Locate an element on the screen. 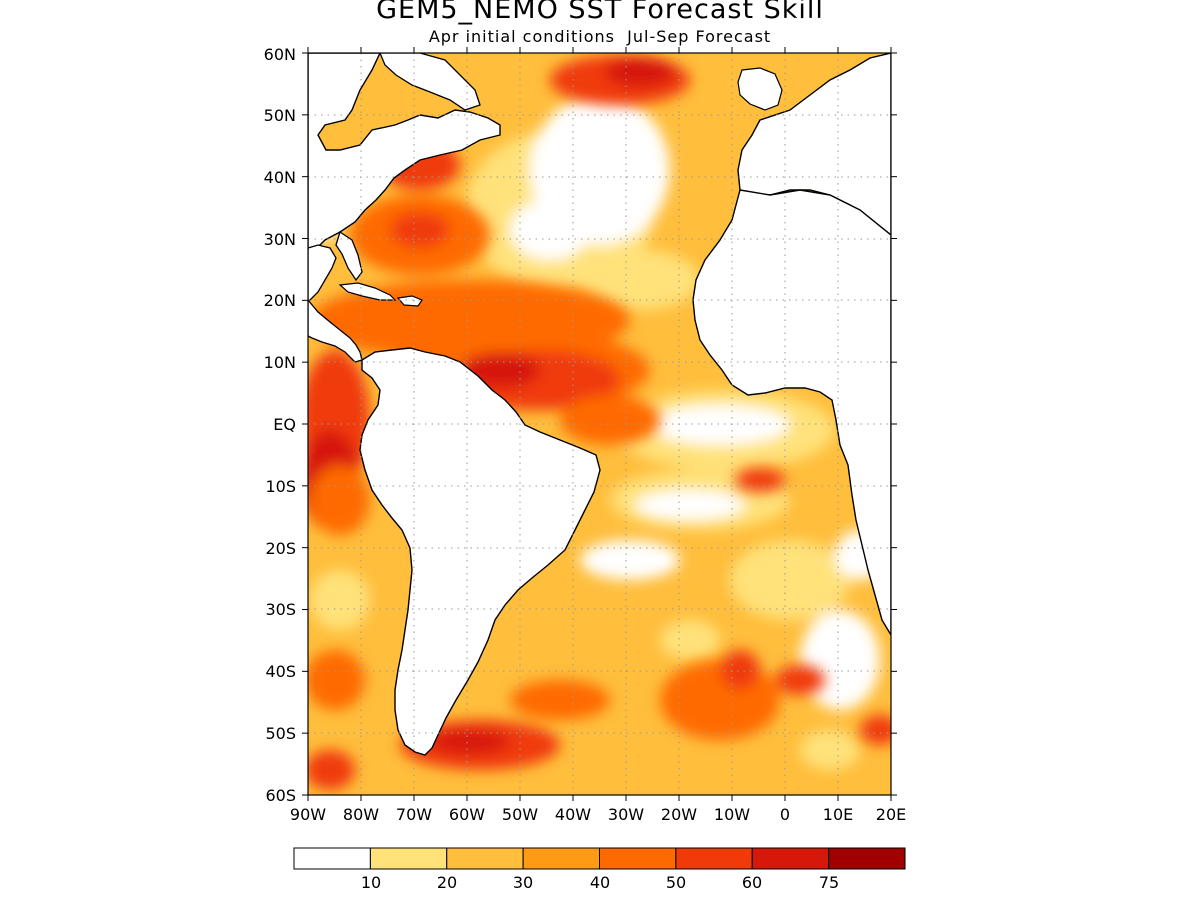  lat-tick-label: 10N is located at coordinates (280, 362).